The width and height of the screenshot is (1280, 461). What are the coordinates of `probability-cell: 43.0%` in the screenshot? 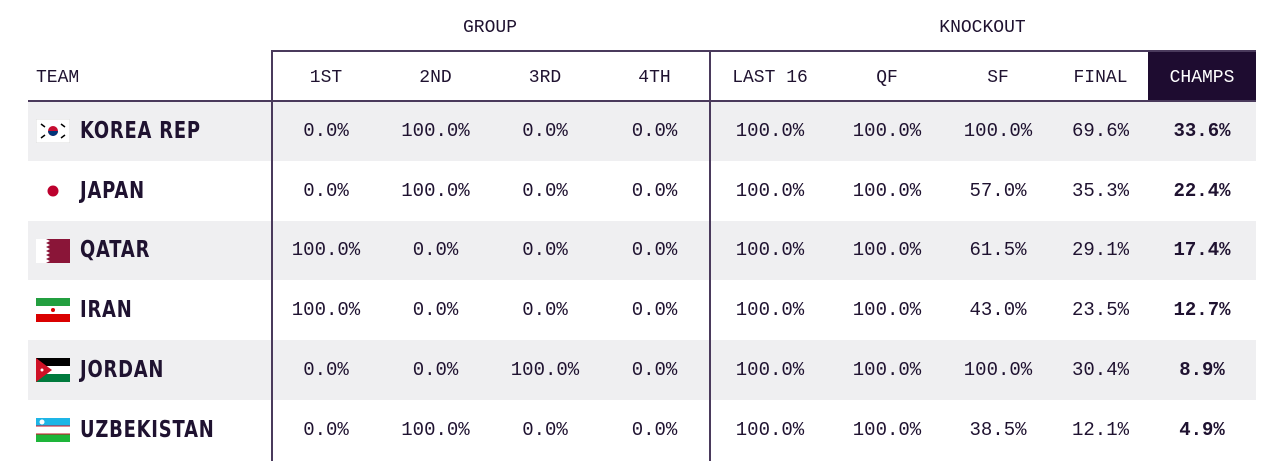 It's located at (998, 310).